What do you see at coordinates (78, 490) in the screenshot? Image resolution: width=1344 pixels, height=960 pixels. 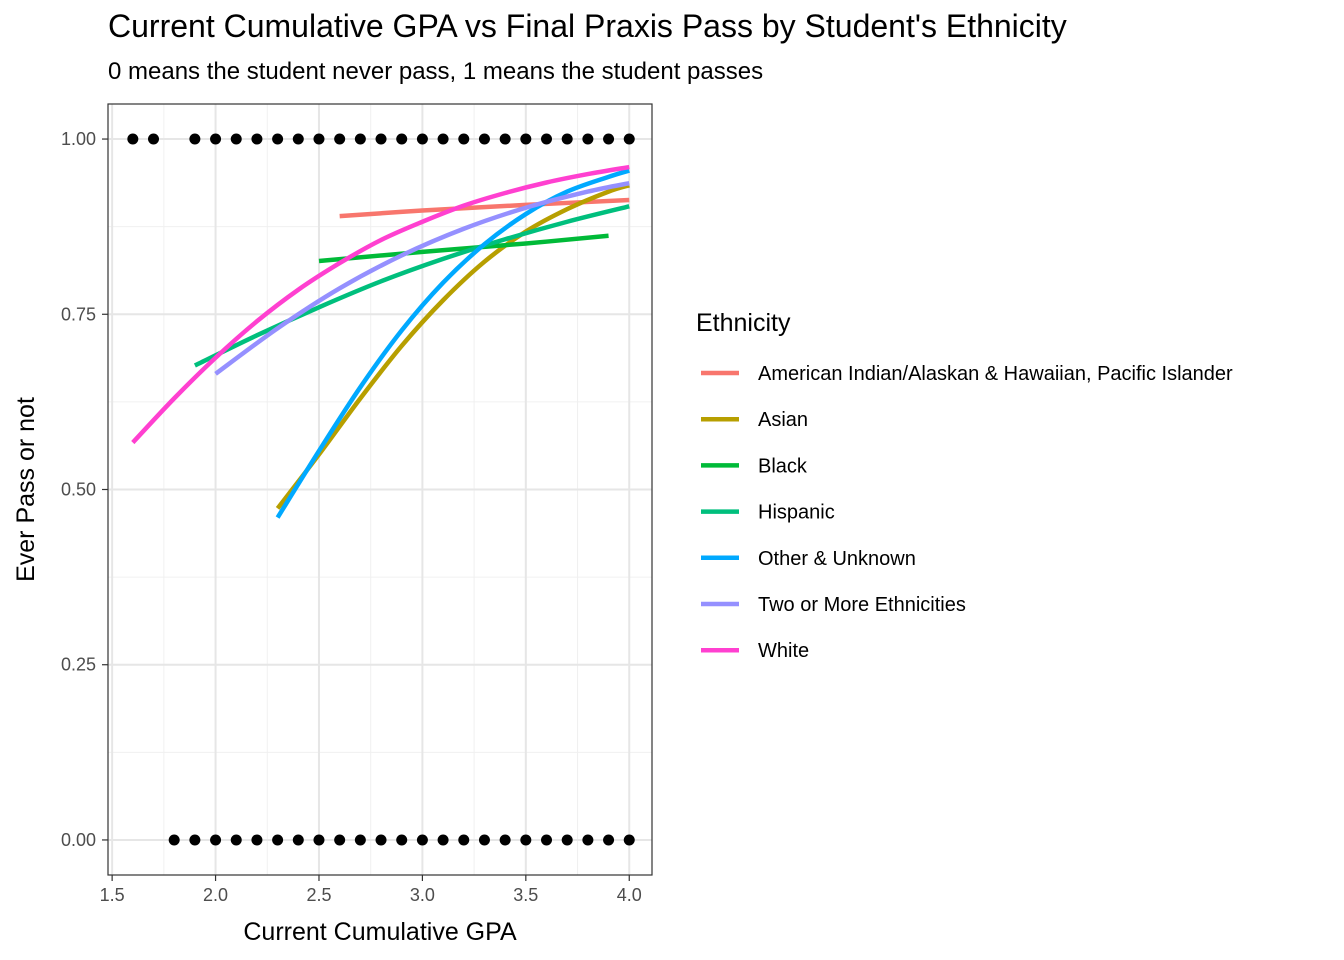 I see `y-tick-label: 0.50` at bounding box center [78, 490].